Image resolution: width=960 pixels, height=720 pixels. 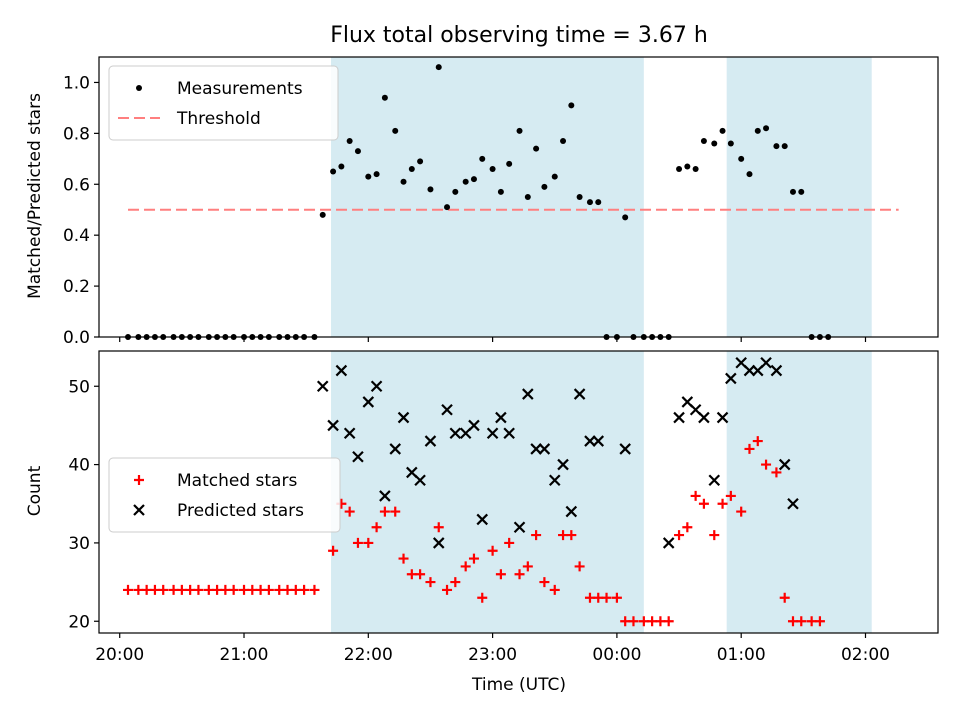 What do you see at coordinates (79, 387) in the screenshot?
I see `y-tick-label: 50` at bounding box center [79, 387].